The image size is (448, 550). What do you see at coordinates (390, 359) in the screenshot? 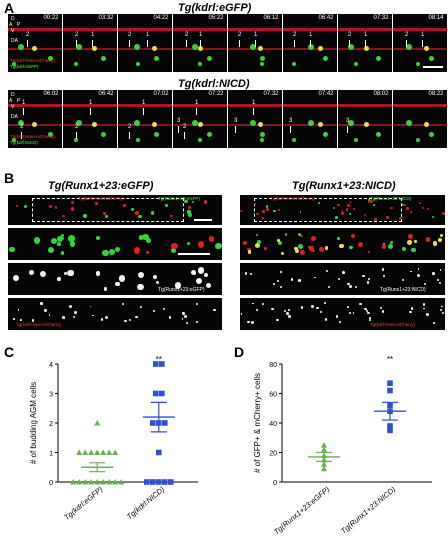
I see `significance-label: **` at bounding box center [390, 359].